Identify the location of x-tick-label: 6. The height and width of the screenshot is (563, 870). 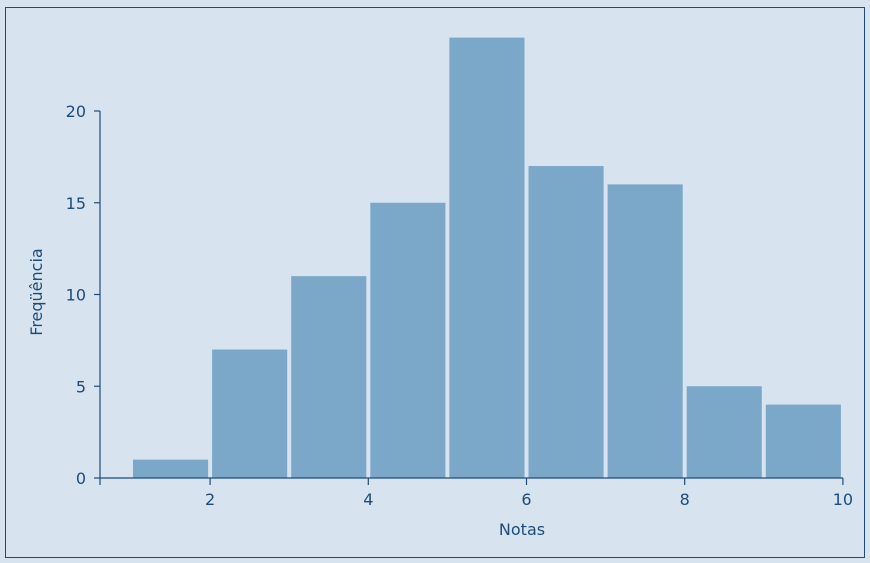
(526, 499).